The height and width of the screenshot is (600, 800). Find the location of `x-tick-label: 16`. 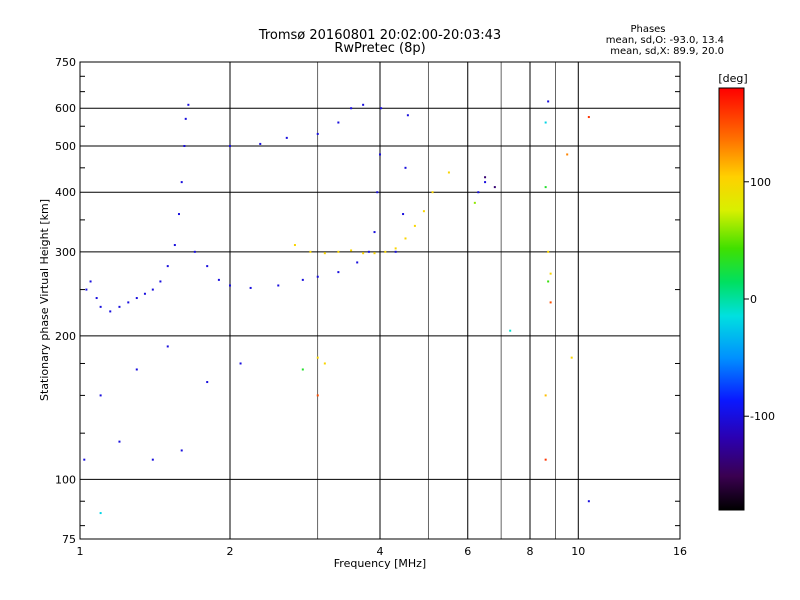

x-tick-label: 16 is located at coordinates (680, 551).